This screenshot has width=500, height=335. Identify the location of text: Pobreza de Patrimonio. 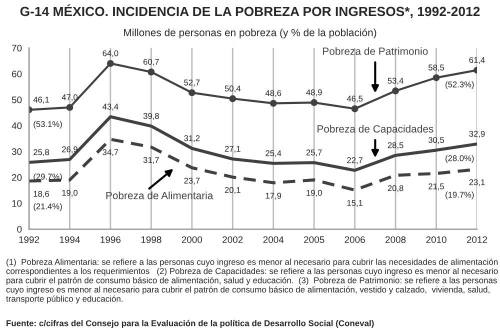
(375, 51).